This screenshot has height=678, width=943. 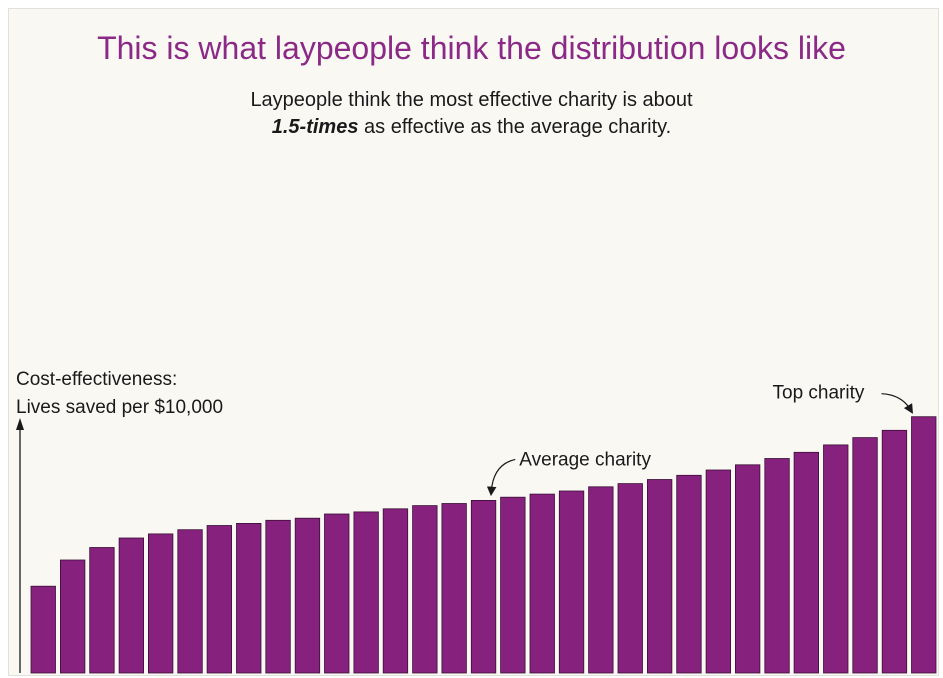 I want to click on y-axis-label-line-2: Lives saved per $10,000, so click(x=120, y=407).